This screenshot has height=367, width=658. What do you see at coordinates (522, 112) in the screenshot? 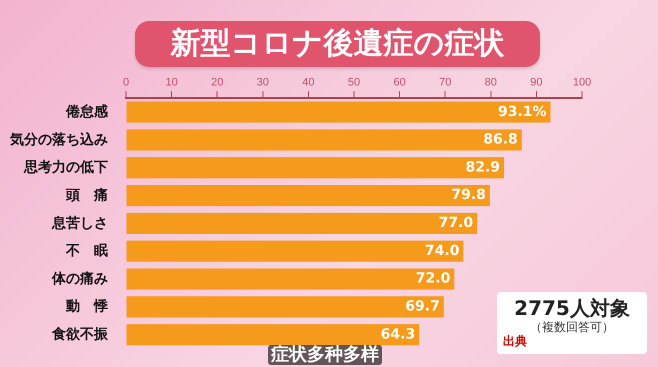
I see `data-label: 93.1%` at bounding box center [522, 112].